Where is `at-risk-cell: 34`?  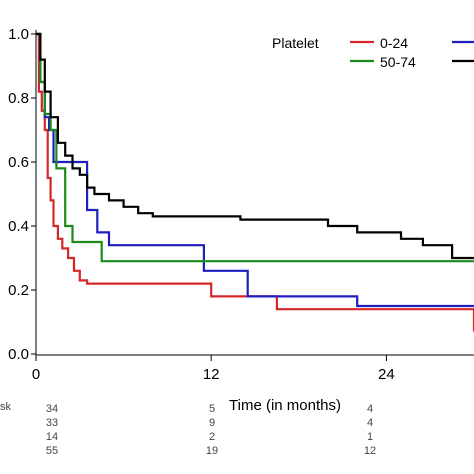
at-risk-cell: 34 is located at coordinates (52, 409).